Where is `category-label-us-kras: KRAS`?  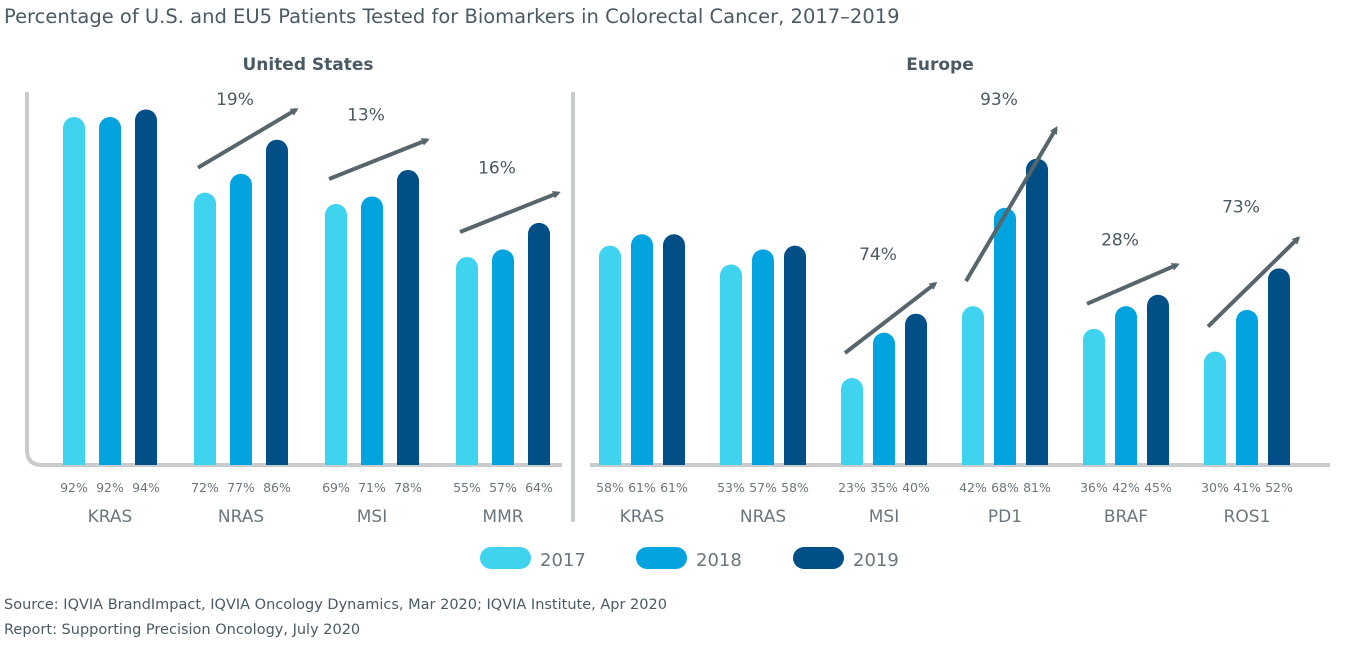 category-label-us-kras: KRAS is located at coordinates (110, 517).